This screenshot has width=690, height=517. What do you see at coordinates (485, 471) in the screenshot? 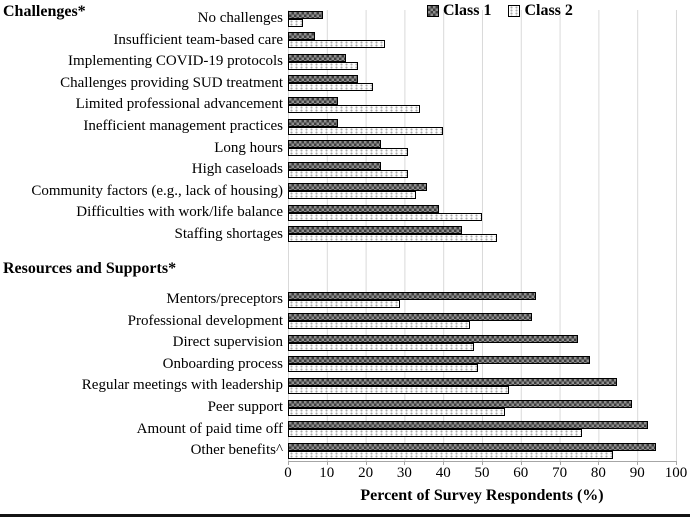
I see `x-axis-ticks: 0 10 20 30 40 50 60 70 80 90 100` at bounding box center [485, 471].